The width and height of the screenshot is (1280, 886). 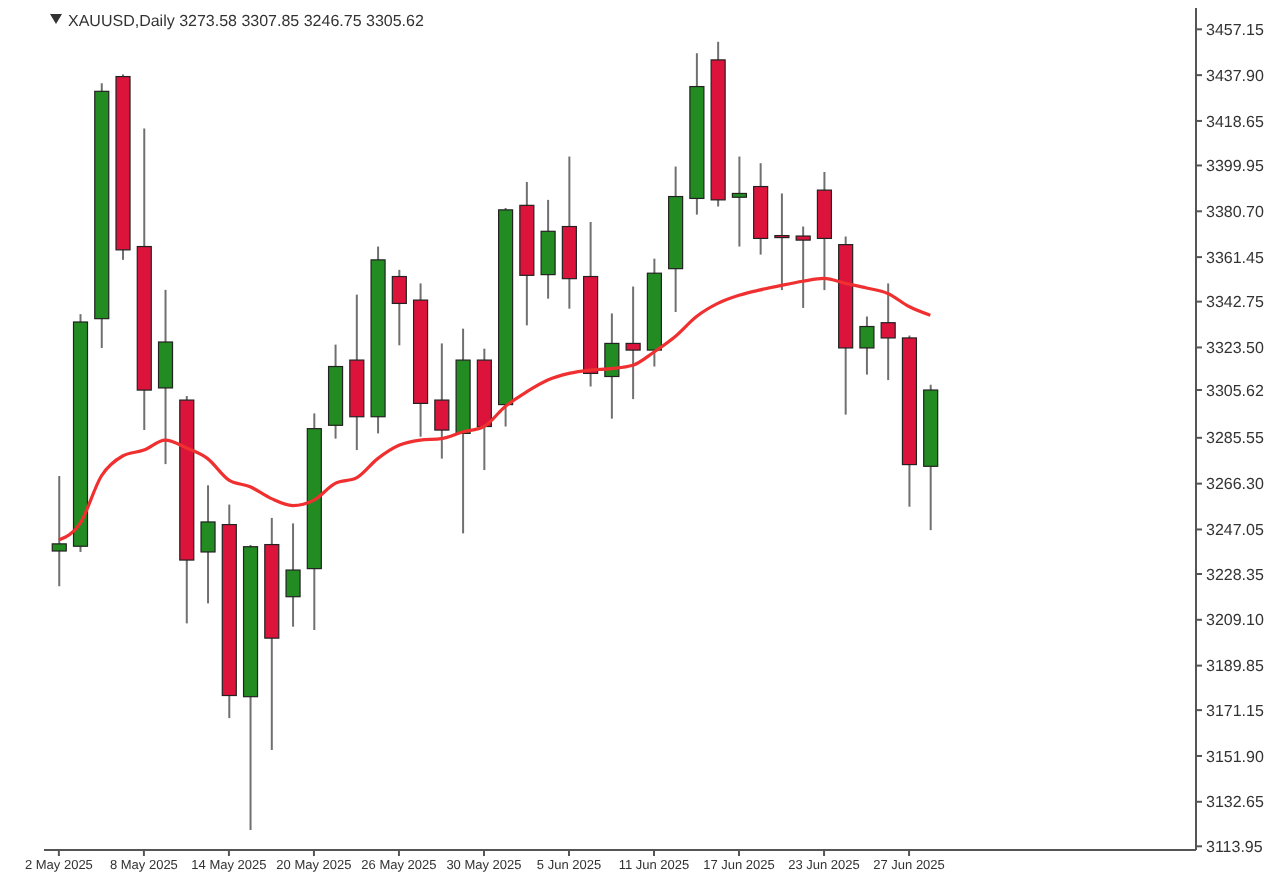 What do you see at coordinates (1235, 438) in the screenshot?
I see `y-tick-label: 3285.55` at bounding box center [1235, 438].